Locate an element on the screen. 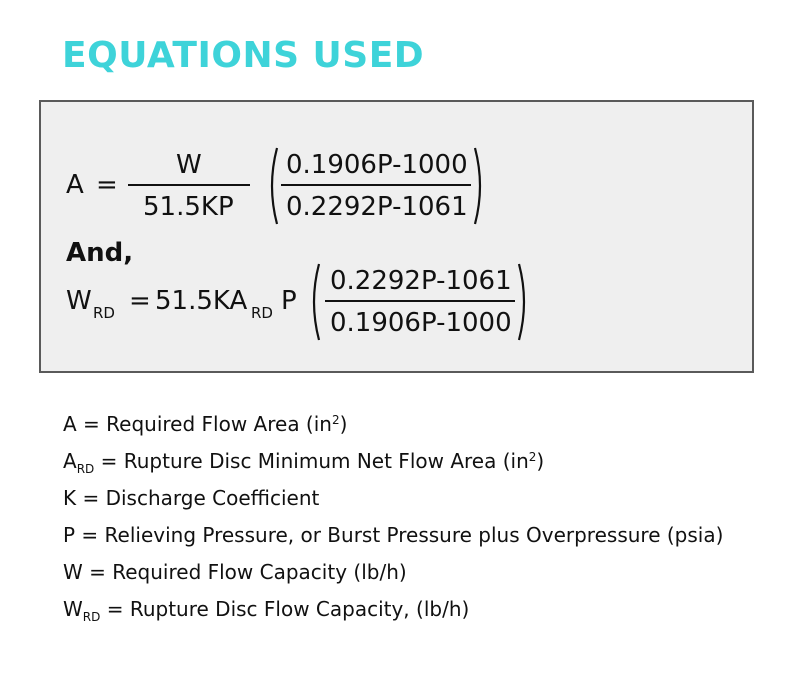 The image size is (800, 678). eq2-equals: = is located at coordinates (140, 301).